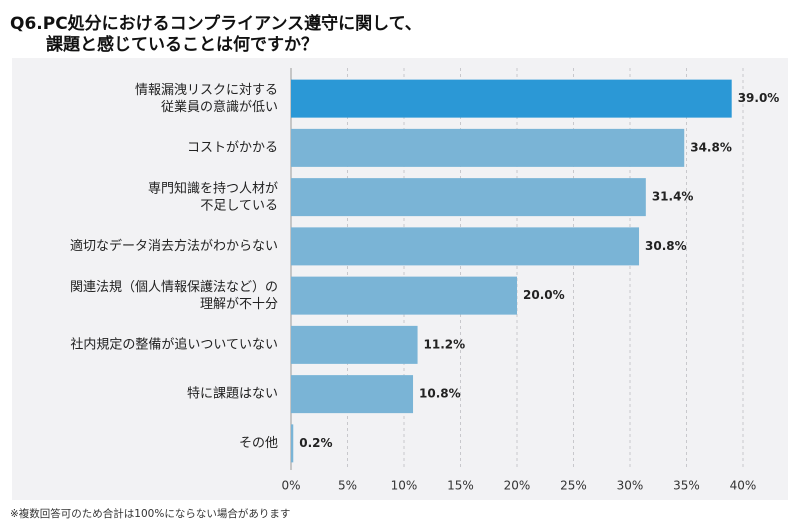 Image resolution: width=800 pixels, height=529 pixels. I want to click on x-tick-label: 25%, so click(573, 486).